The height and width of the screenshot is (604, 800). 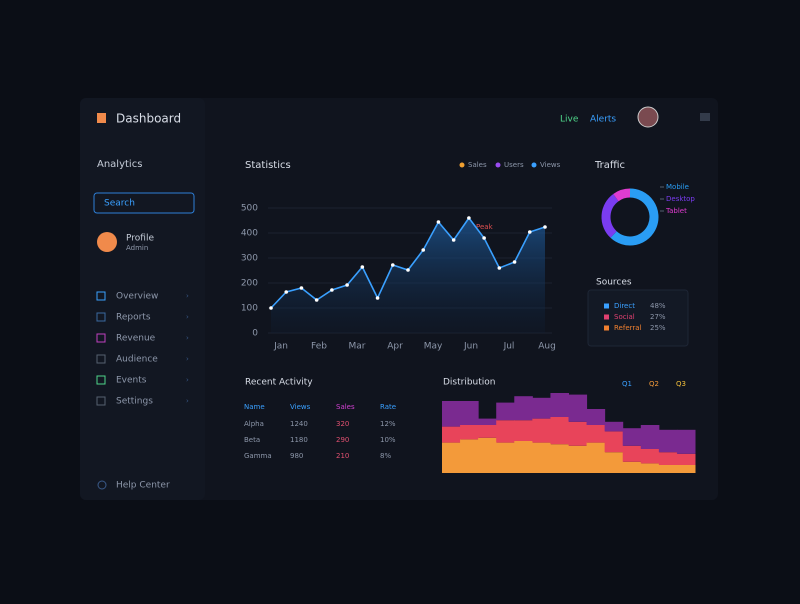 I want to click on source-name: Direct, so click(x=624, y=306).